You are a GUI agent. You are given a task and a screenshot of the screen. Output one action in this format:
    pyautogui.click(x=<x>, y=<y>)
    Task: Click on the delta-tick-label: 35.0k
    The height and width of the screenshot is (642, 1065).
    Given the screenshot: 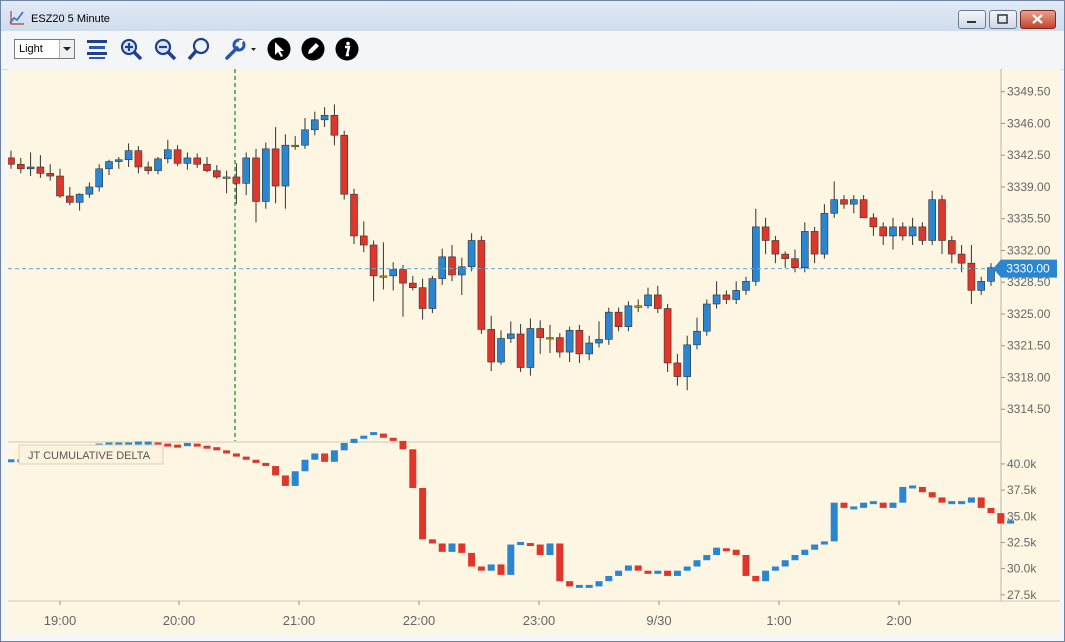 What is the action you would take?
    pyautogui.click(x=1022, y=516)
    